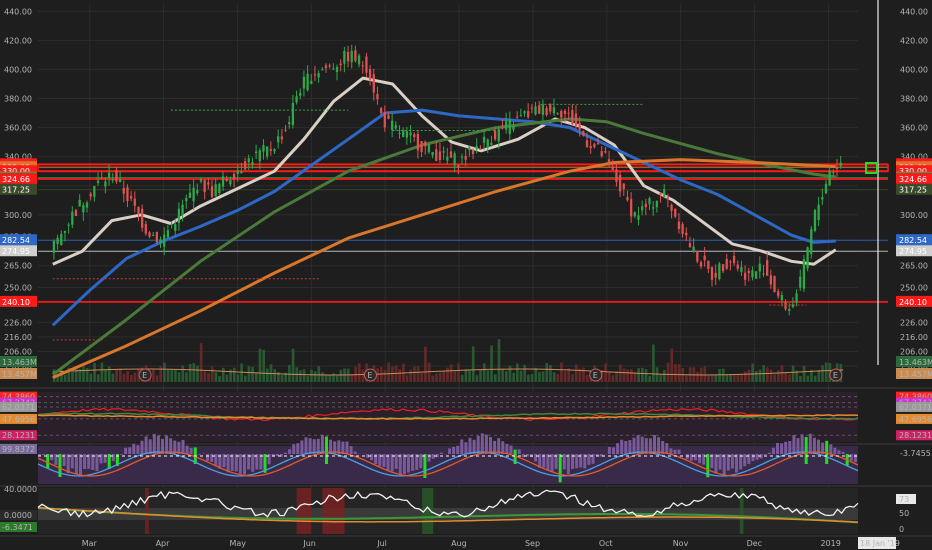 The height and width of the screenshot is (550, 932). What do you see at coordinates (19, 374) in the screenshot?
I see `volume-tag-low: 13.457M` at bounding box center [19, 374].